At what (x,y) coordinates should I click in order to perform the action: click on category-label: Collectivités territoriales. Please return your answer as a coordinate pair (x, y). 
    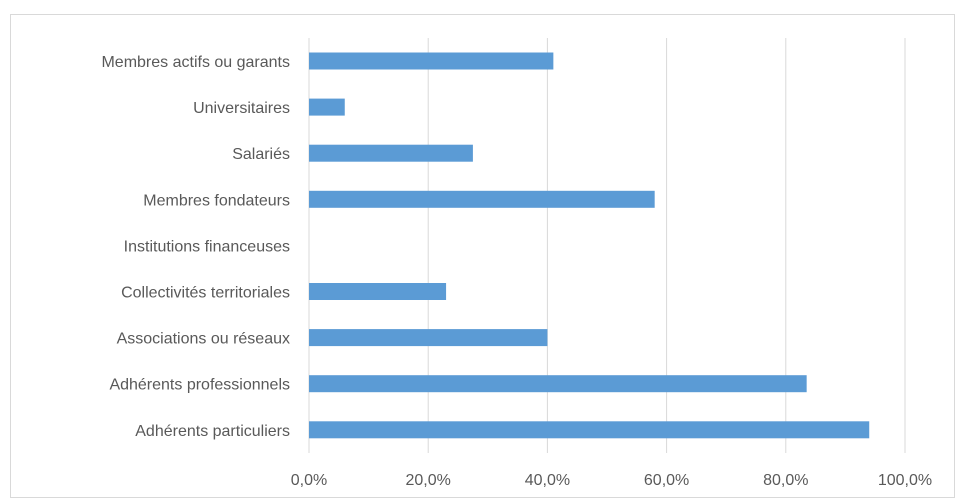
    Looking at the image, I should click on (205, 293).